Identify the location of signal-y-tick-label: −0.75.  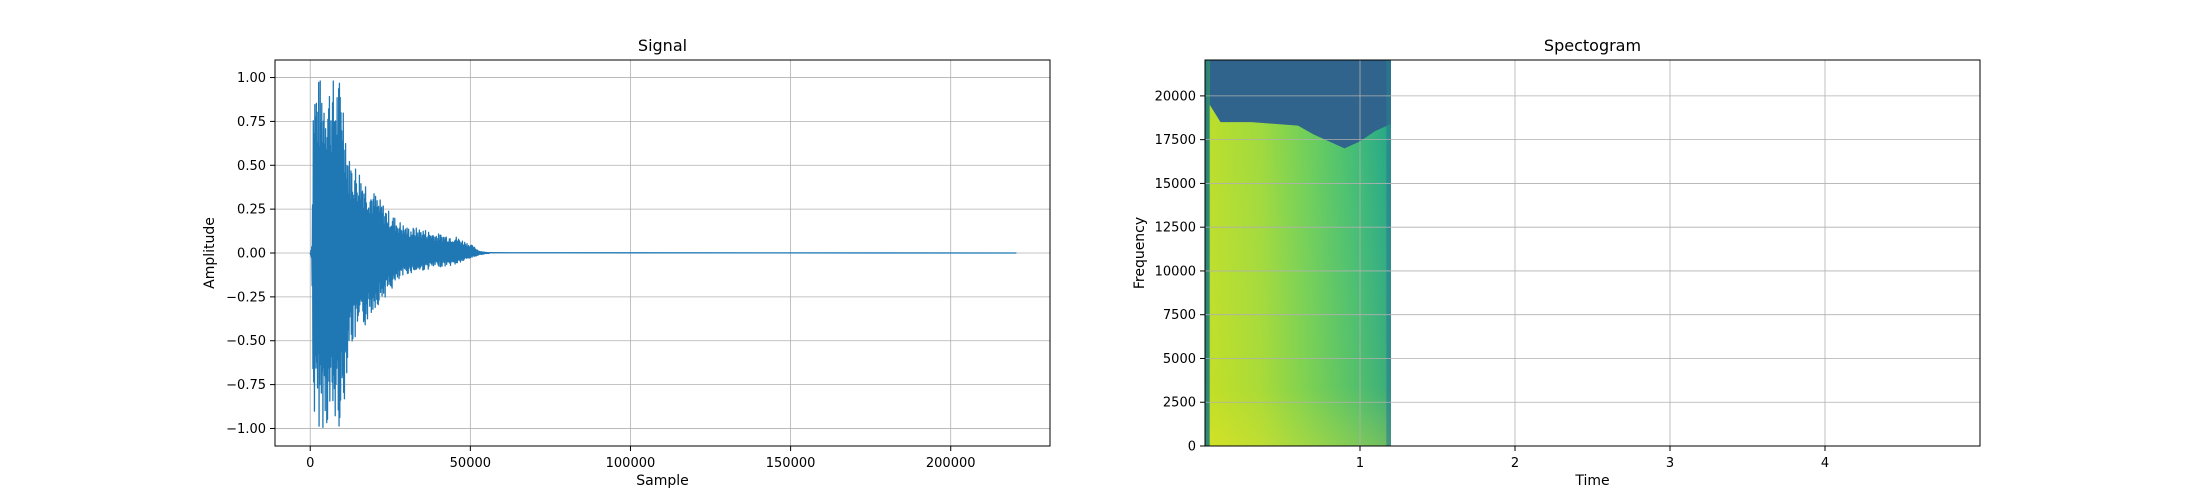
(246, 385).